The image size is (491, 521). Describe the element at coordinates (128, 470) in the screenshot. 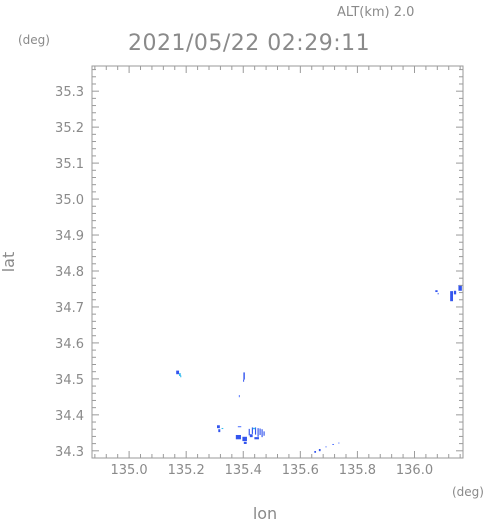

I see `x-tick-label: 135.0` at that location.